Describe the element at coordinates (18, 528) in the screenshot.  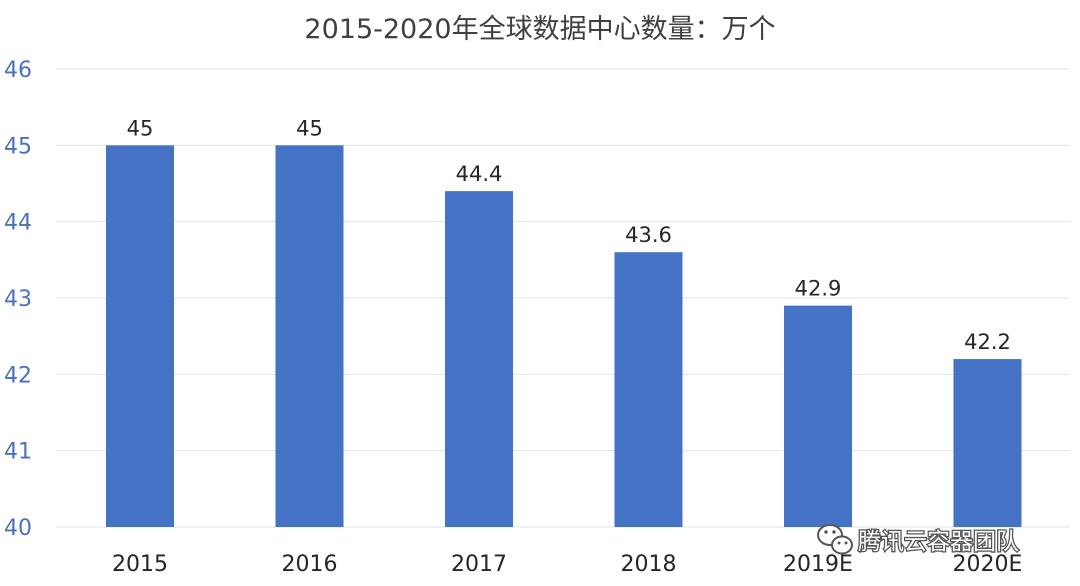
I see `y-tick-label: 40` at that location.